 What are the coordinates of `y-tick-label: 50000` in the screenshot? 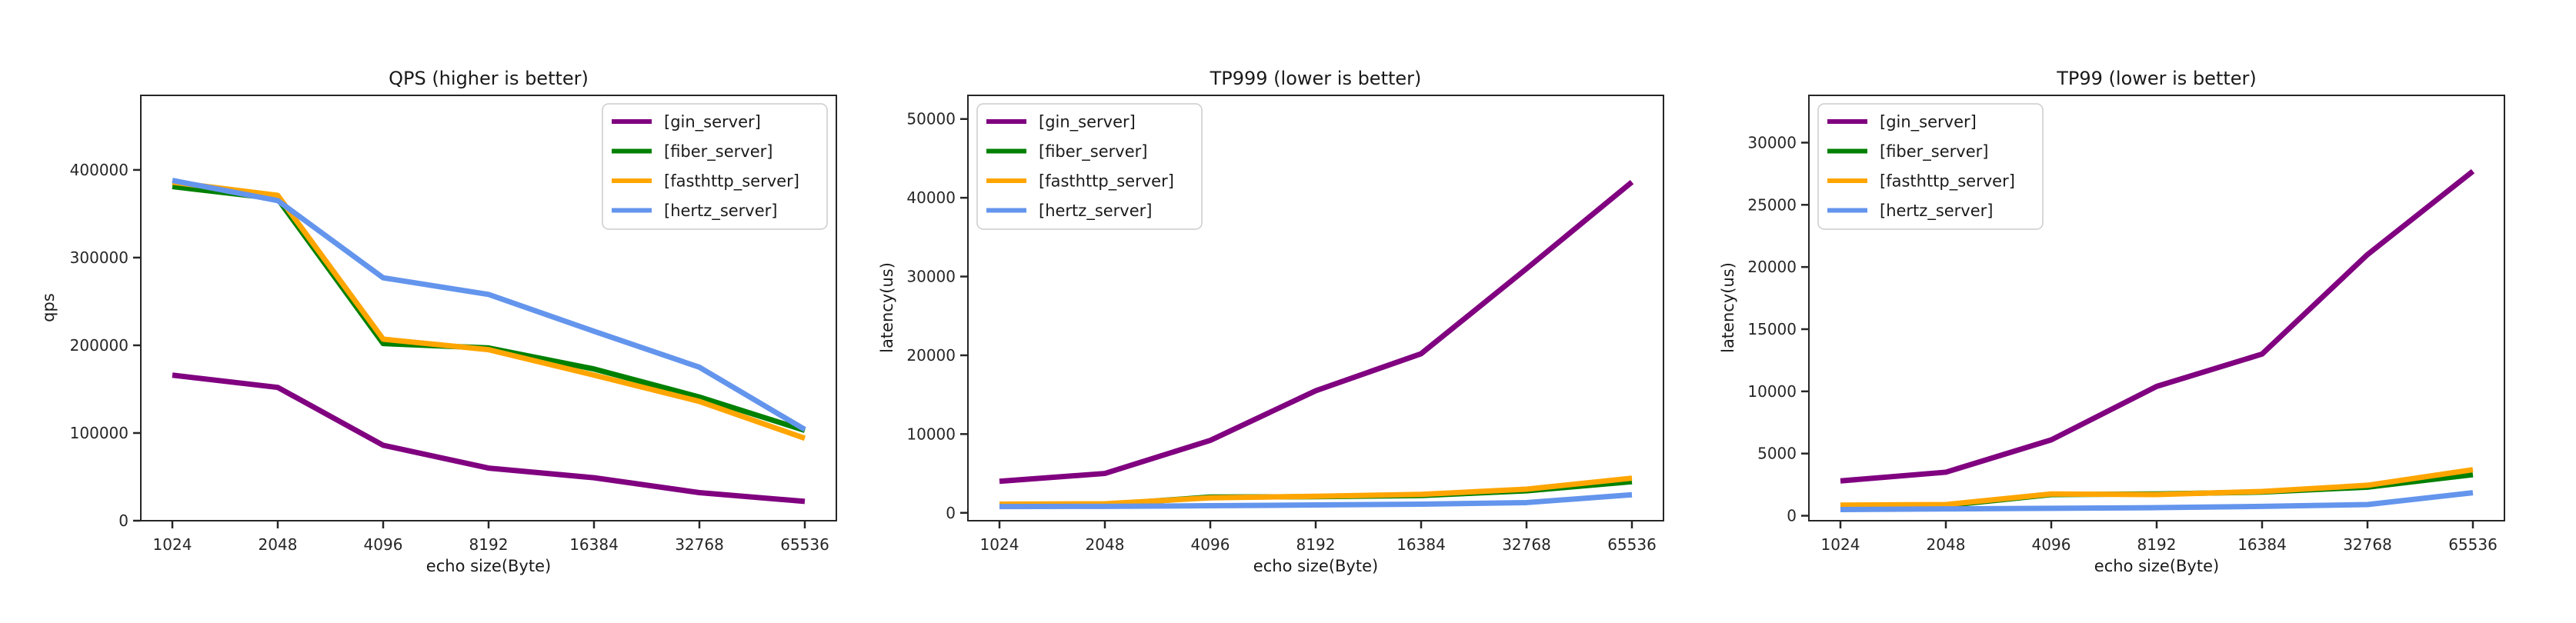 It's located at (931, 119).